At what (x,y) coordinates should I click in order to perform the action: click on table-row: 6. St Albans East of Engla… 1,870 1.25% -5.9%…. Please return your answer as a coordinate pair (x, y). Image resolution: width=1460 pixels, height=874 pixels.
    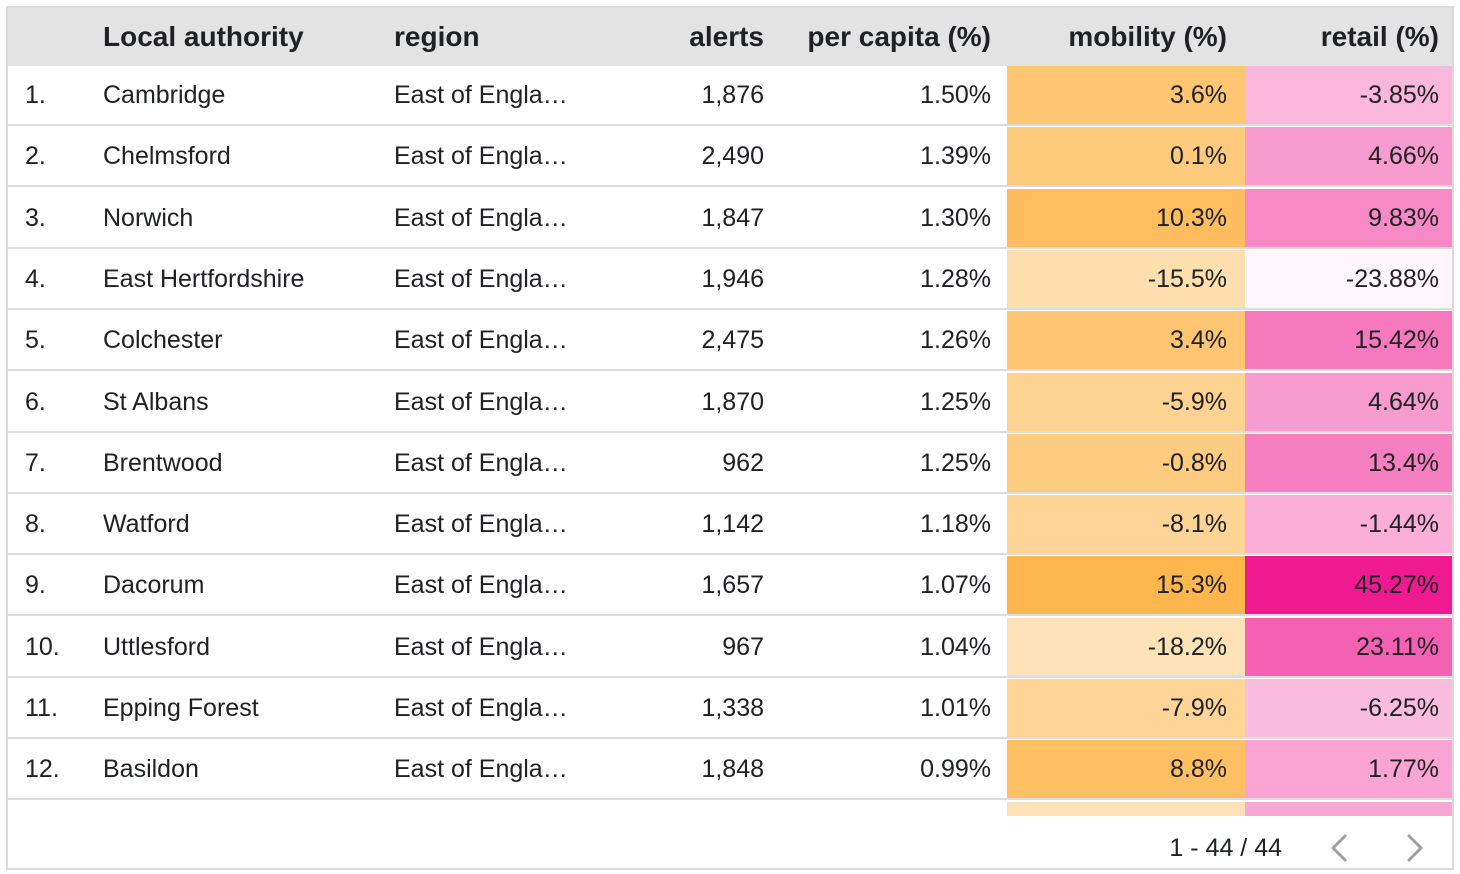
    Looking at the image, I should click on (730, 403).